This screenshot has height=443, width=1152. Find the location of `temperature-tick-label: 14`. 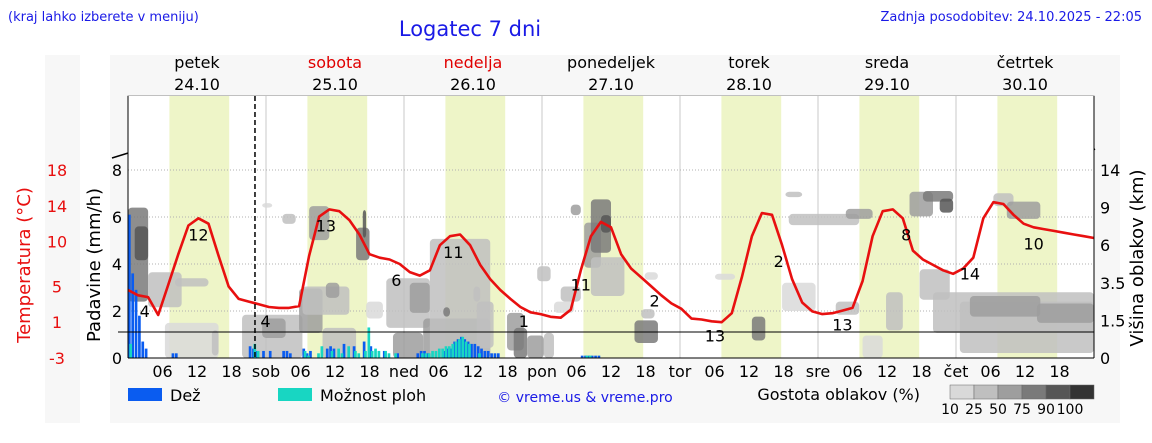

temperature-tick-label: 14 is located at coordinates (57, 206).